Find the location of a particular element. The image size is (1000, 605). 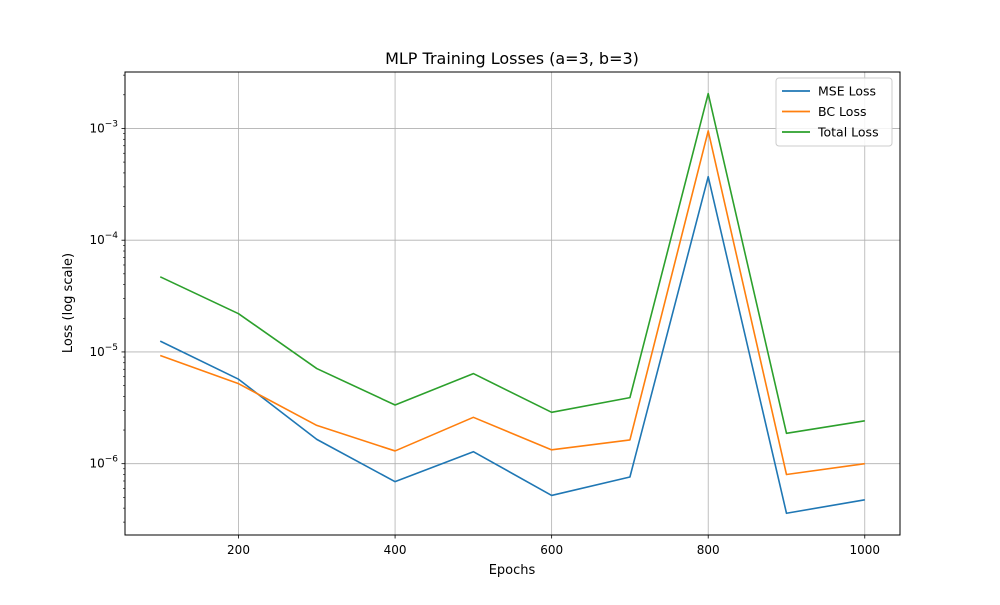

x-axis: 200 400 600 800 1000 is located at coordinates (553, 546).